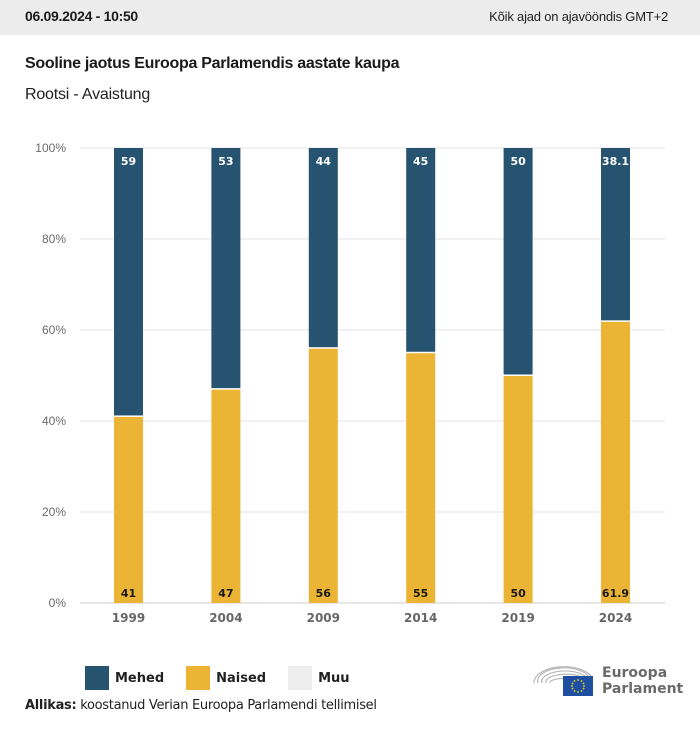  What do you see at coordinates (198, 678) in the screenshot?
I see `legend-swatch-naised` at bounding box center [198, 678].